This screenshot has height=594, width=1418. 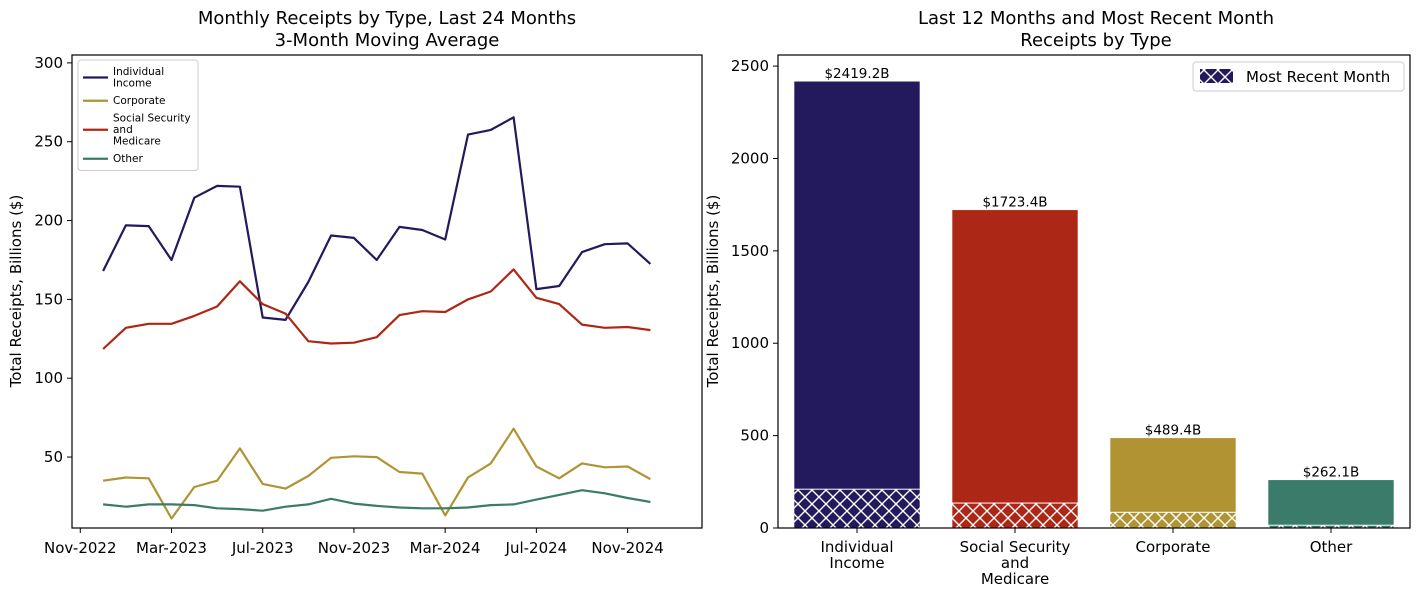 I want to click on legend-swatch-hatch, so click(x=1216, y=76).